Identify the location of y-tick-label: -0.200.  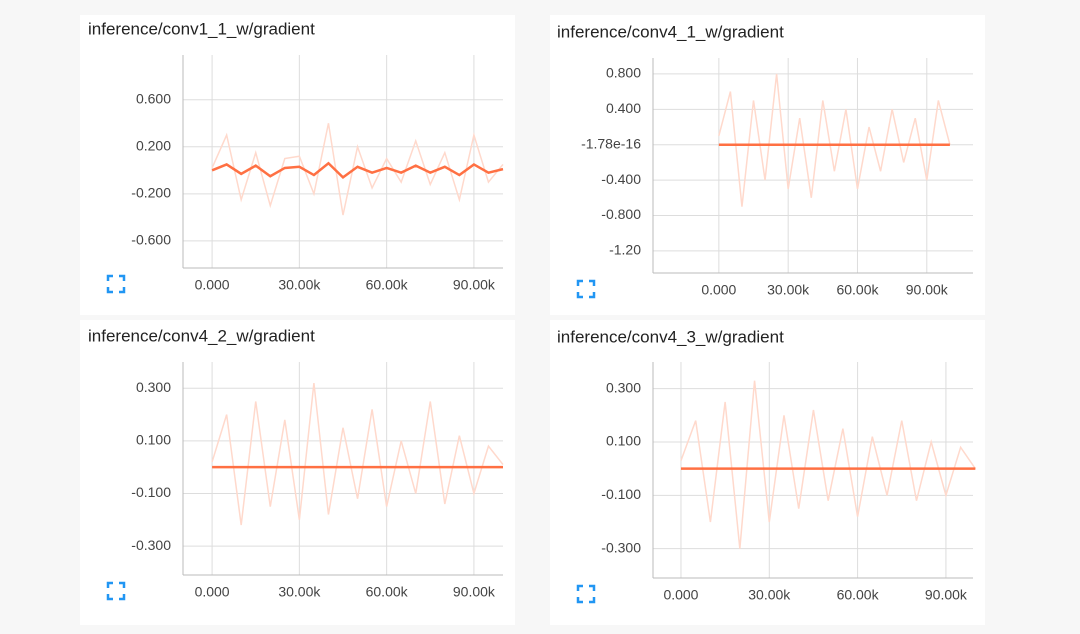
(151, 193).